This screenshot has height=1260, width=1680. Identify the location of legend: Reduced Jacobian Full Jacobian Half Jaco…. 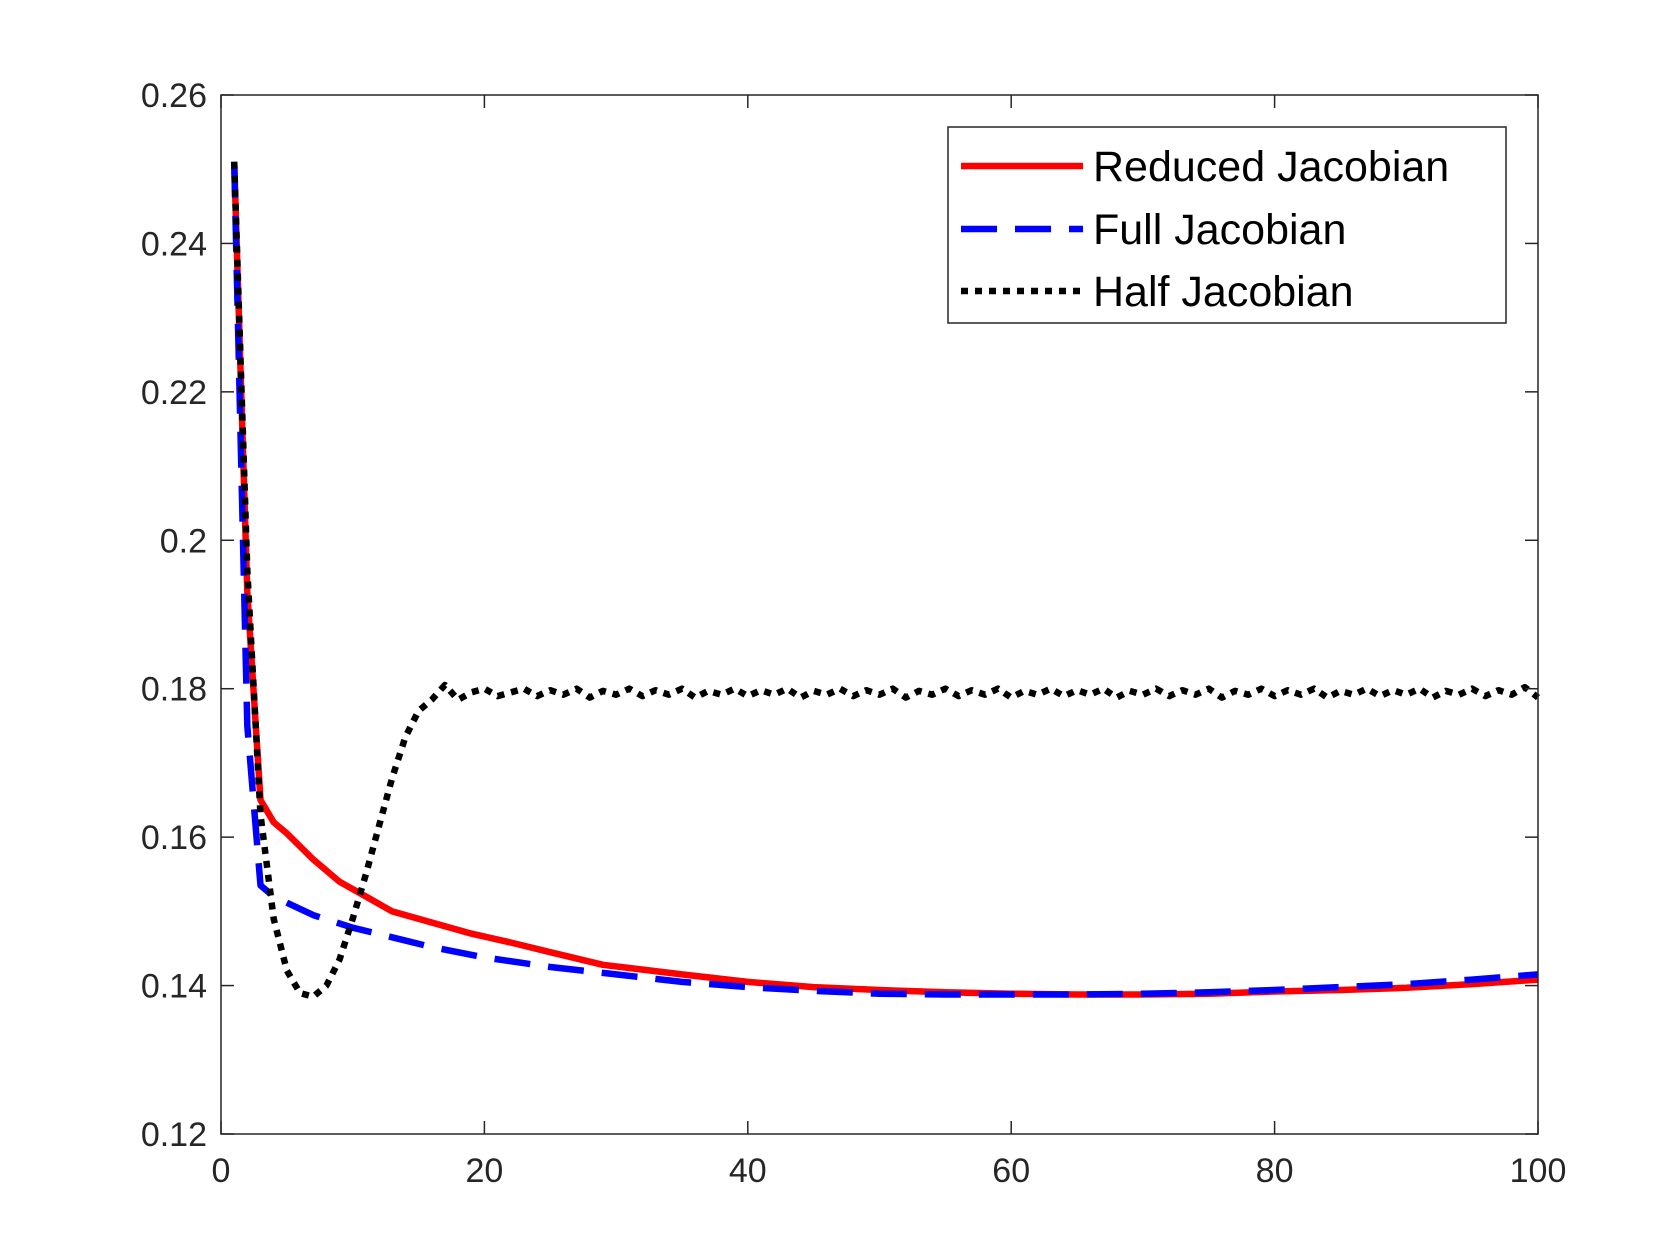
(1227, 225).